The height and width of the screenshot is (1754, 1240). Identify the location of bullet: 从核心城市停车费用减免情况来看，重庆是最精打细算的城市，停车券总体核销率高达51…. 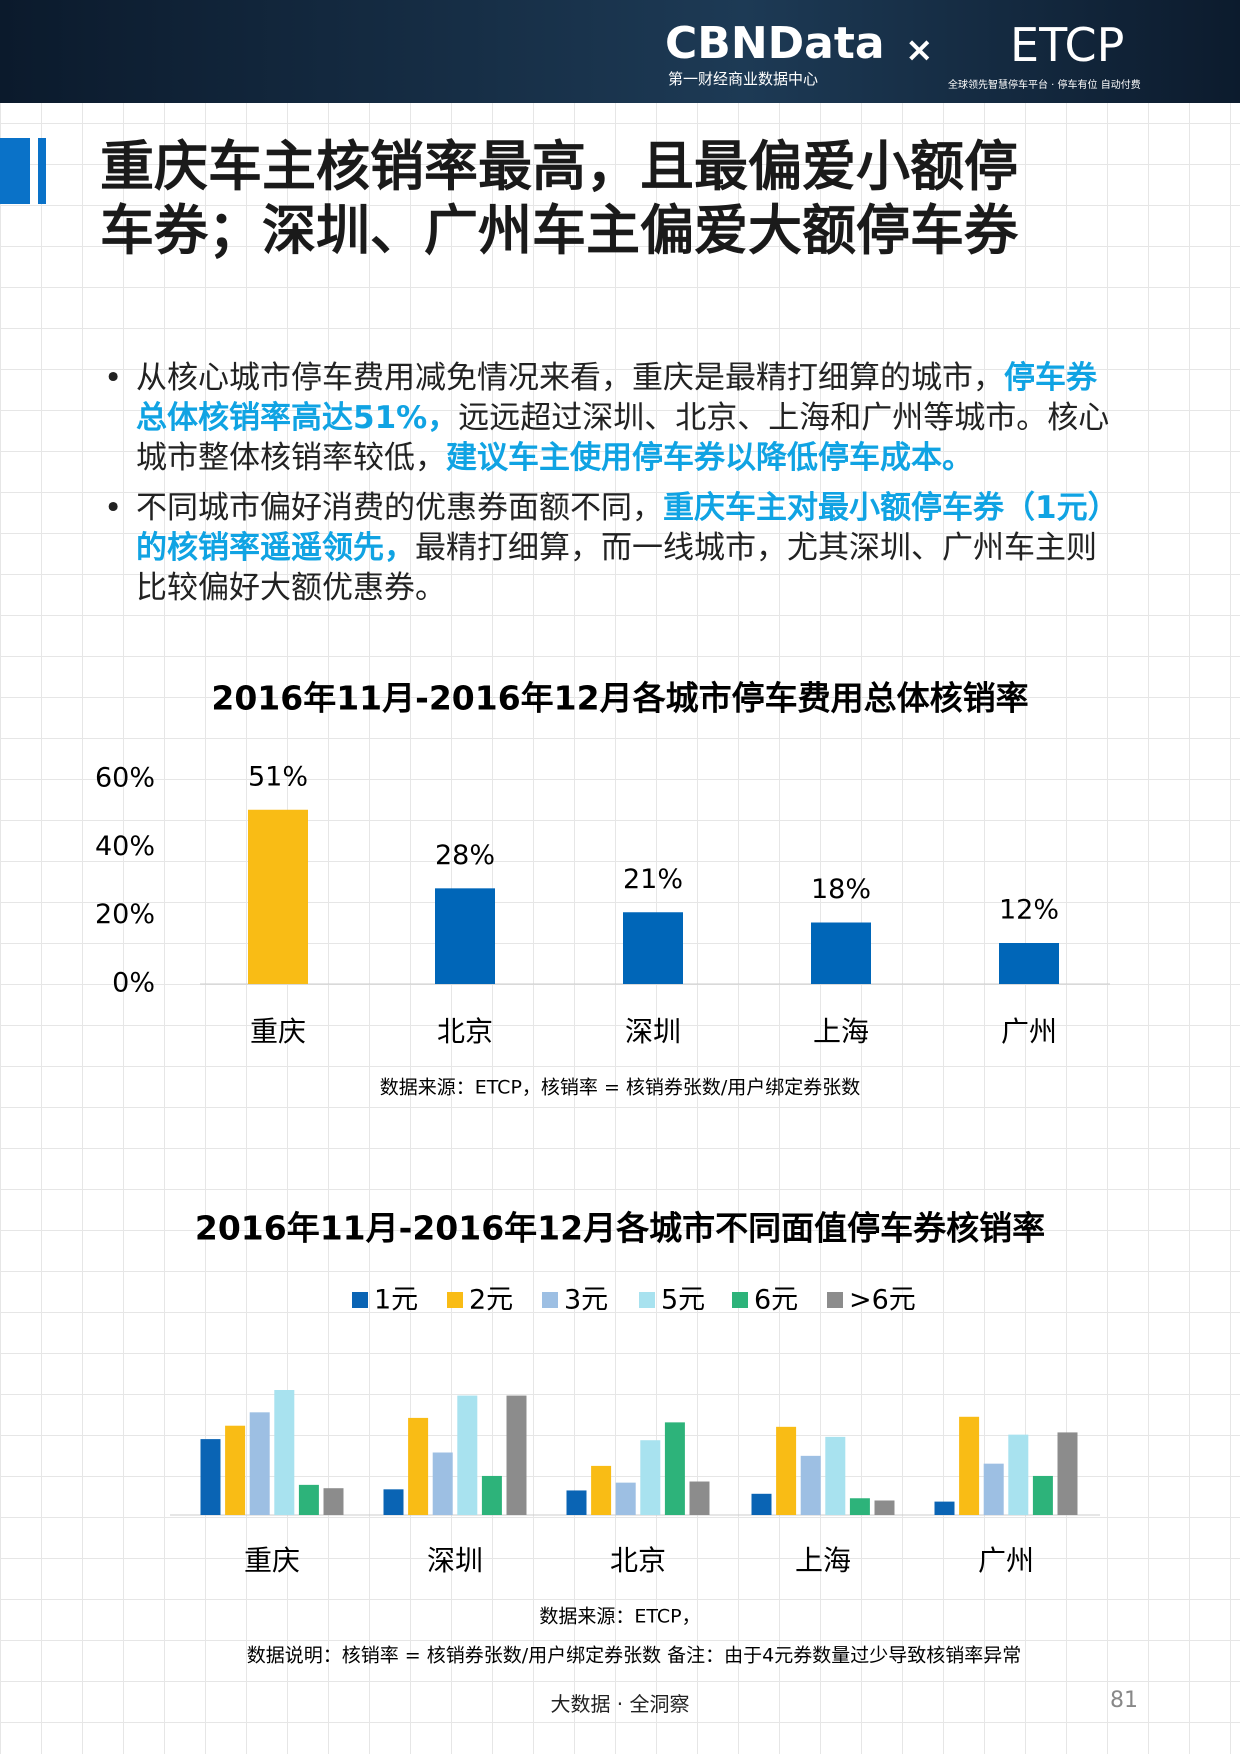
(605, 418).